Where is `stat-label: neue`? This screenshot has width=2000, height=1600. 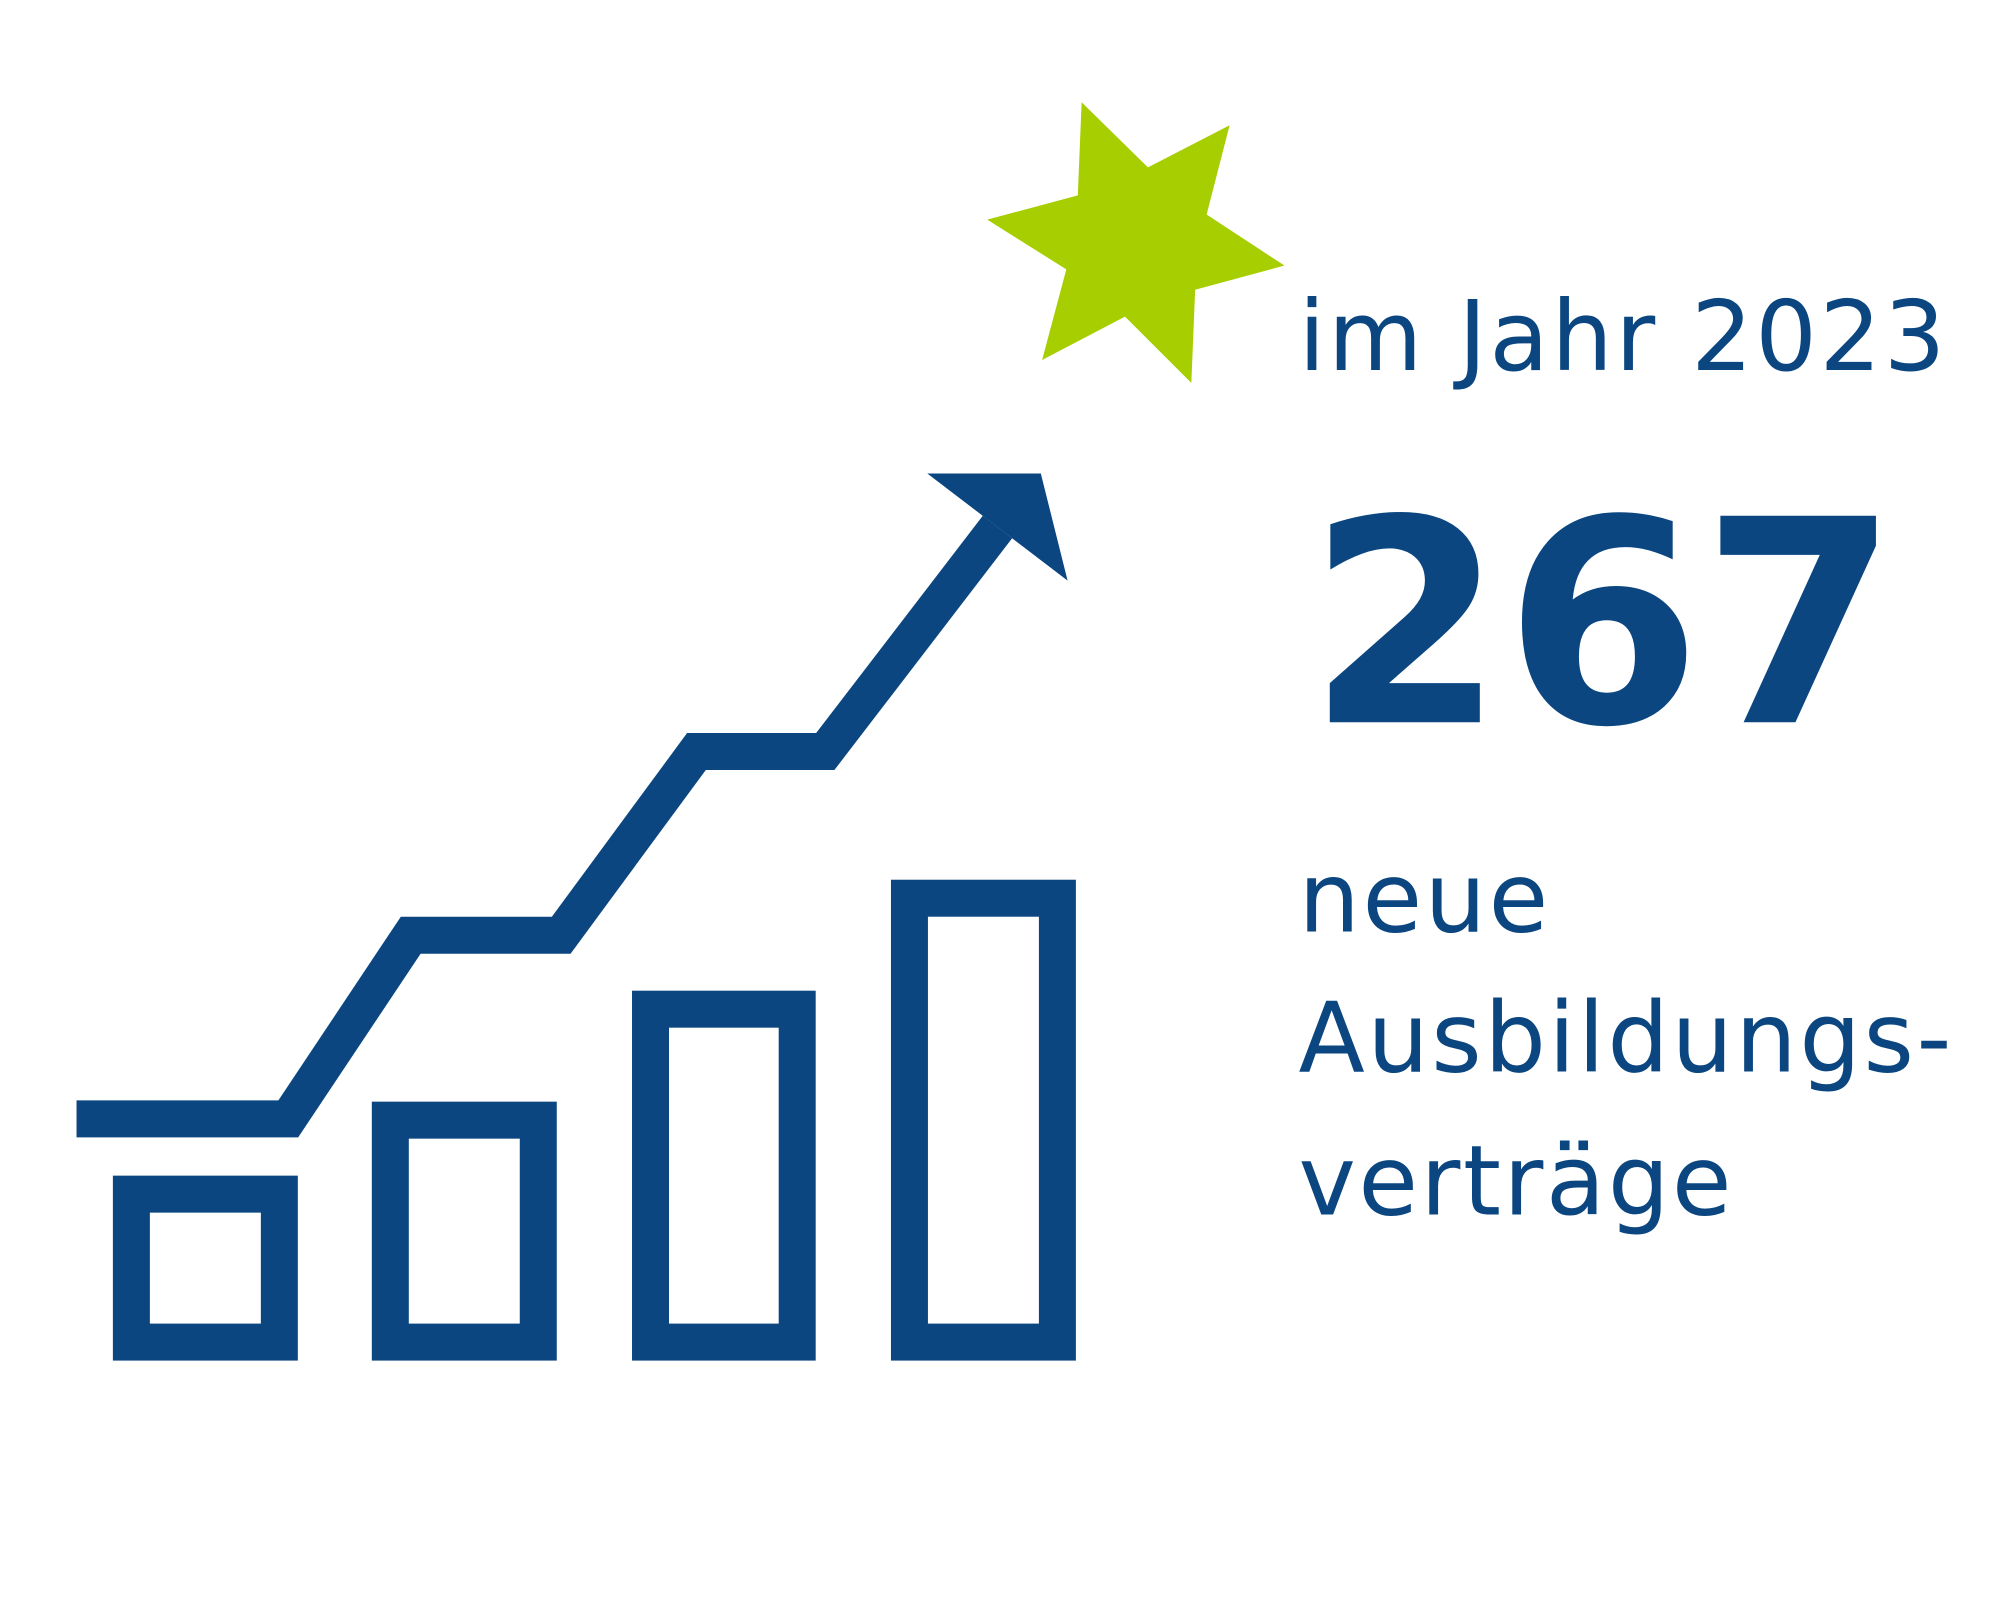 stat-label: neue is located at coordinates (1424, 897).